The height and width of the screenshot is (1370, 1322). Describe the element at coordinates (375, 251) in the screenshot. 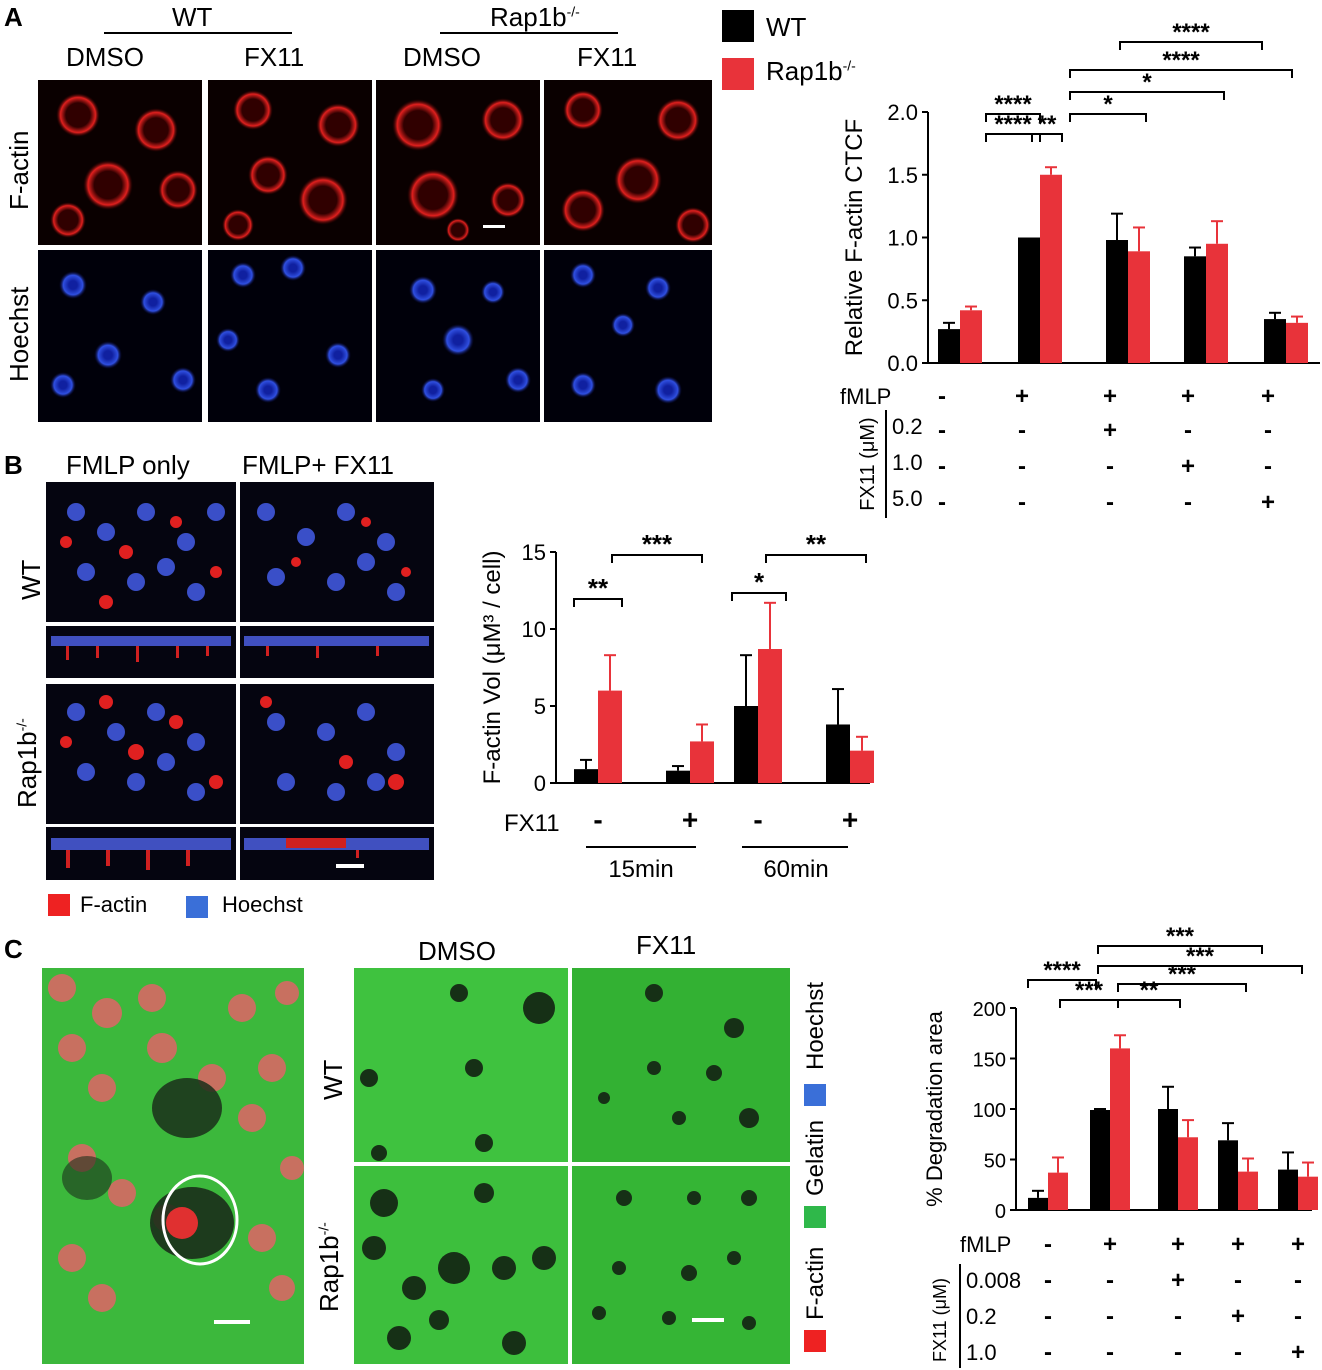

I see `panel-a-micrographs` at that location.